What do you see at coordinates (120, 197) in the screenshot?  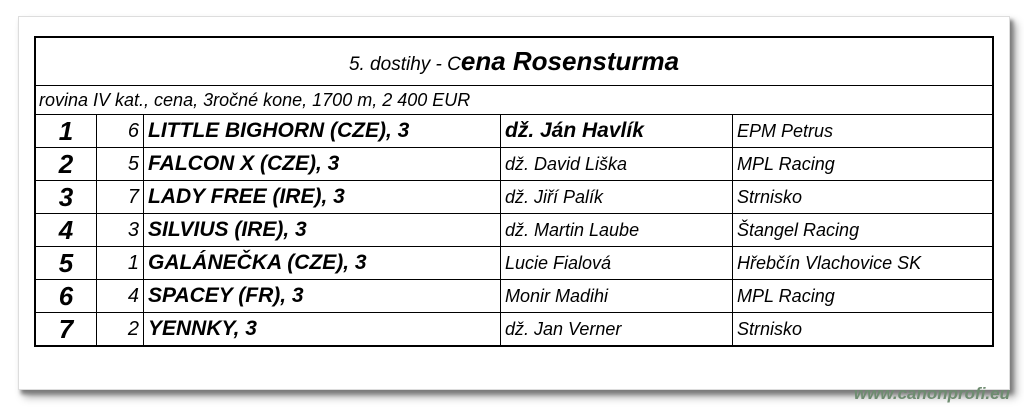 I see `number-cell: 7` at bounding box center [120, 197].